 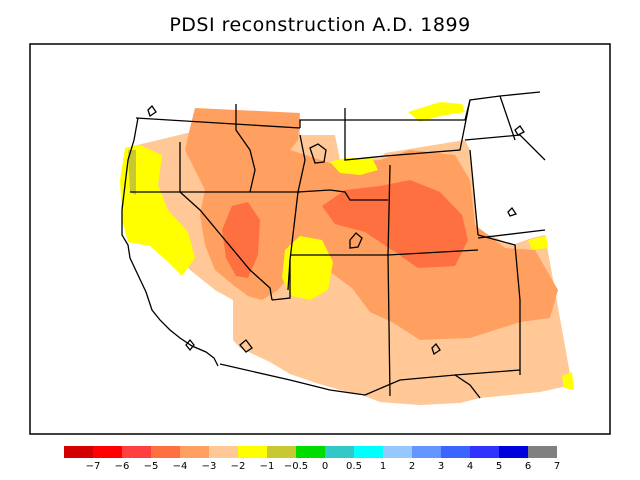 I want to click on colorbar-tick-label: 7, so click(x=557, y=466).